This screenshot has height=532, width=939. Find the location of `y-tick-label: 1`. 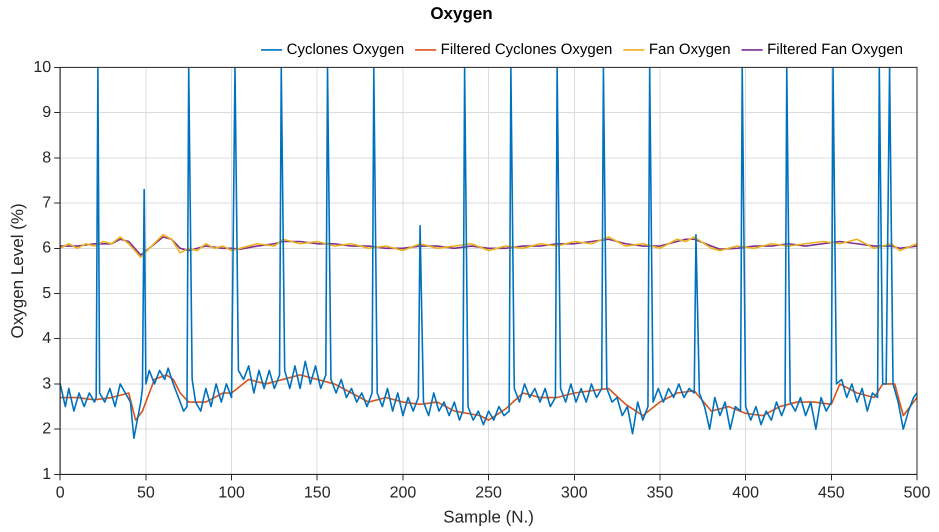

y-tick-label: 1 is located at coordinates (47, 474).